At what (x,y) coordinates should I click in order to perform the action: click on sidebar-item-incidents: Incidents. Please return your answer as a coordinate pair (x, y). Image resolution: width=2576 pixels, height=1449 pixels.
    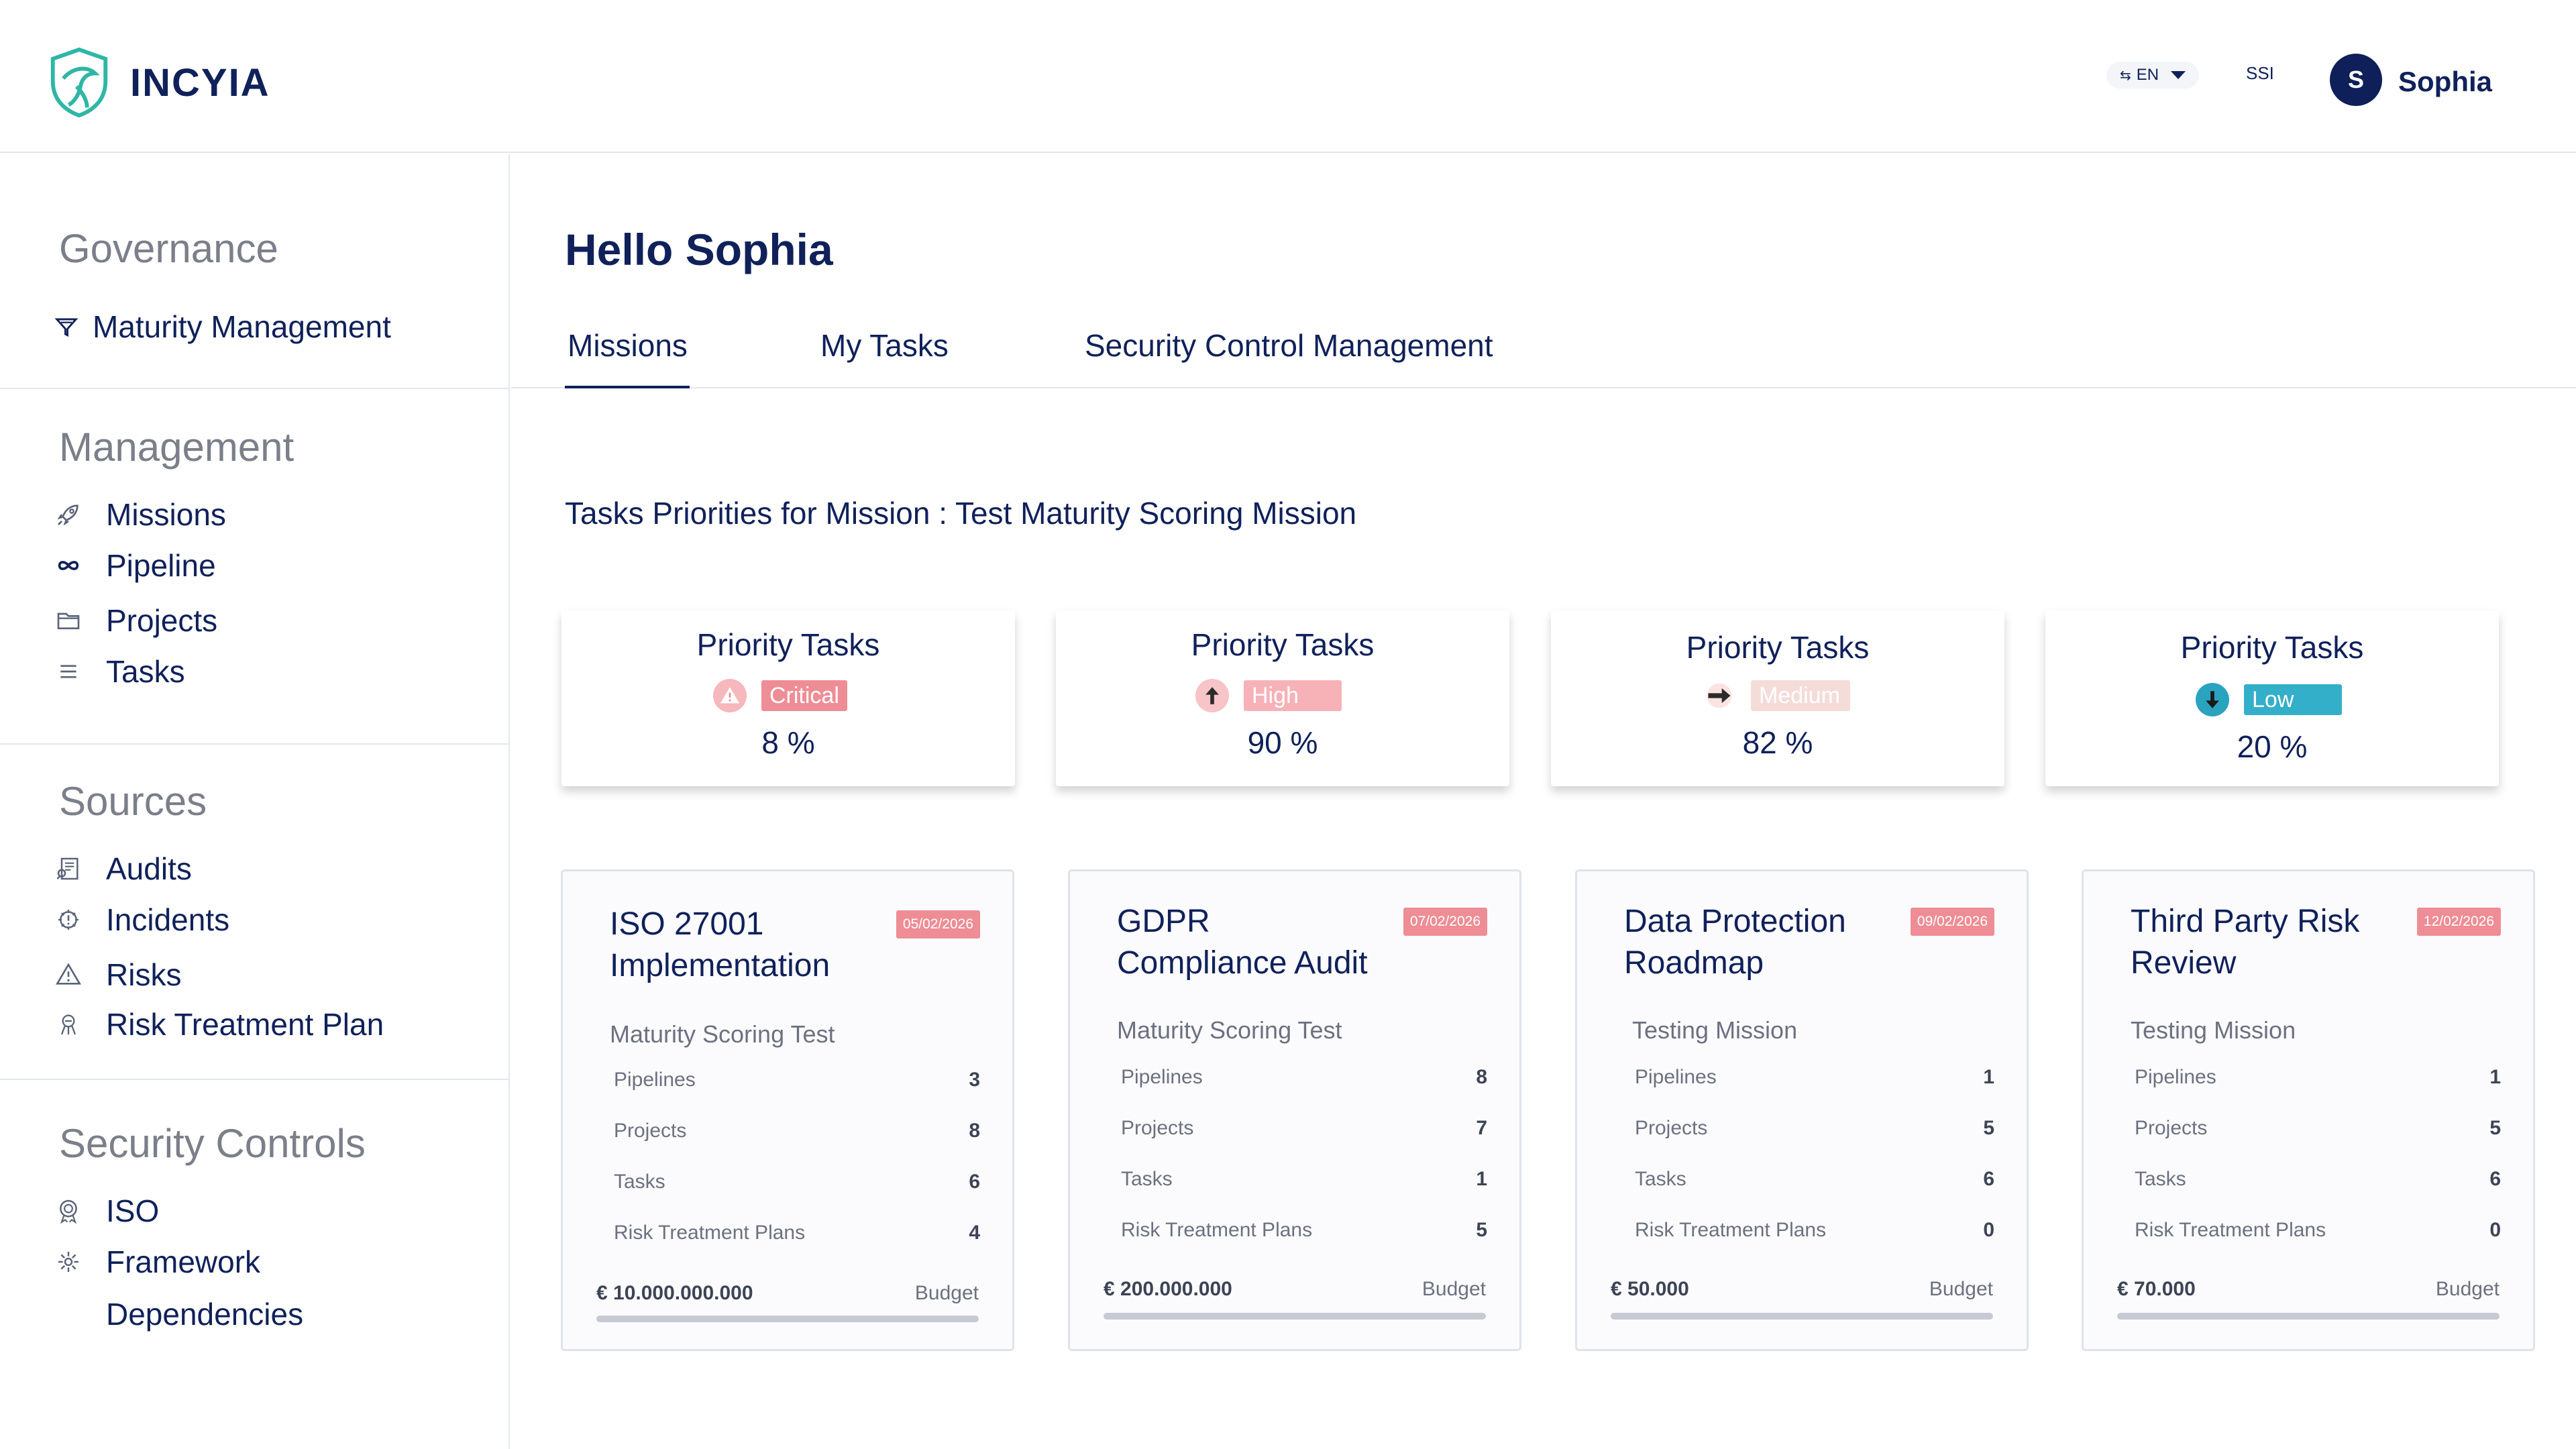
    Looking at the image, I should click on (141, 920).